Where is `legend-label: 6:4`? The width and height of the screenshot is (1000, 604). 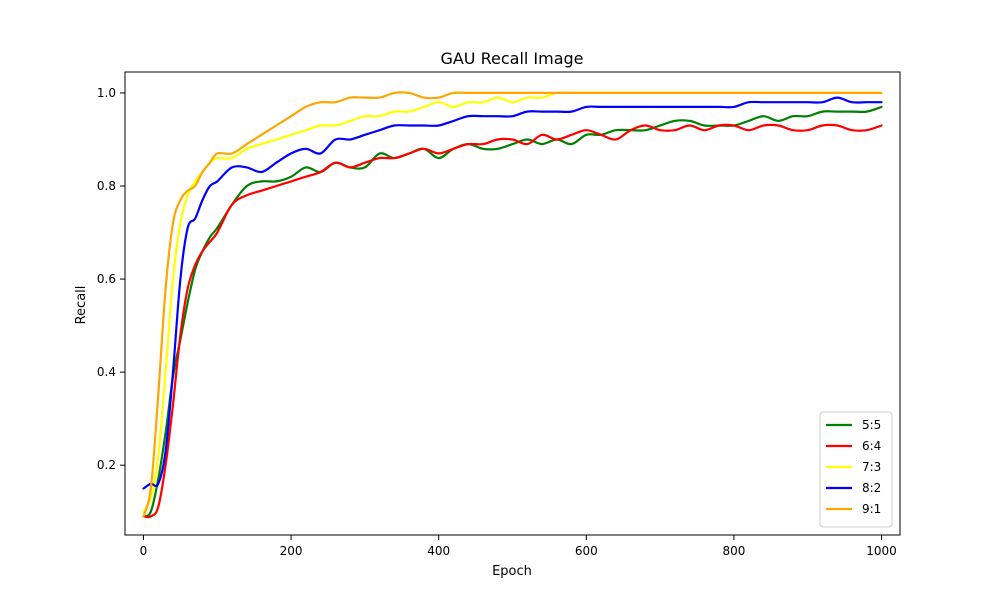 legend-label: 6:4 is located at coordinates (871, 446).